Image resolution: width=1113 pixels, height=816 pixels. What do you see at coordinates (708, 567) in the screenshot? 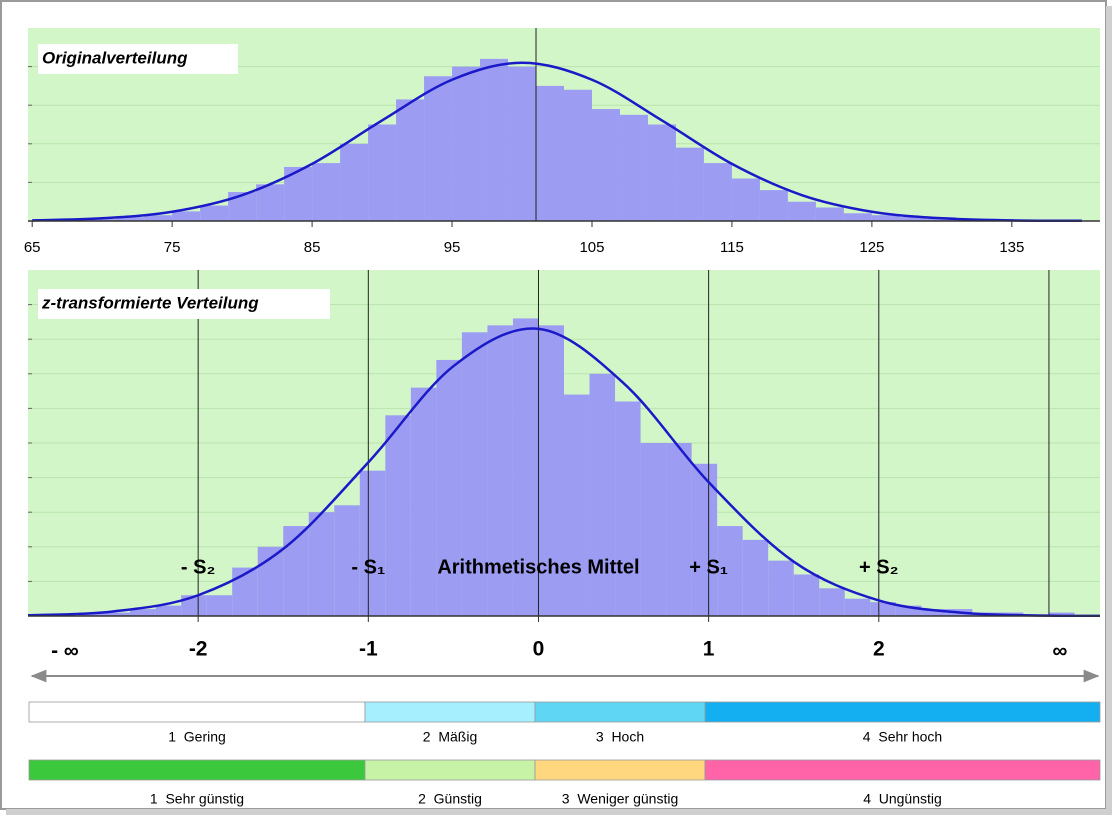
I see `annotation: + S₁` at bounding box center [708, 567].